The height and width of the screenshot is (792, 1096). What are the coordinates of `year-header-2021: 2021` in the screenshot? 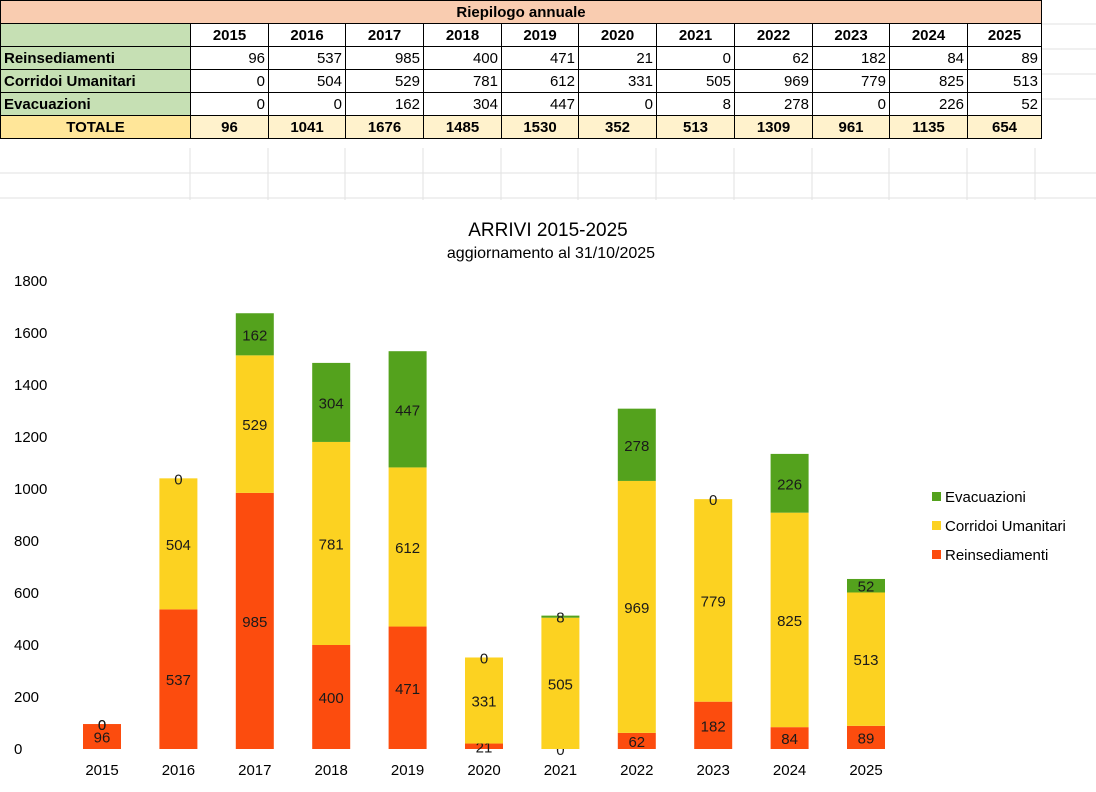 It's located at (695, 35).